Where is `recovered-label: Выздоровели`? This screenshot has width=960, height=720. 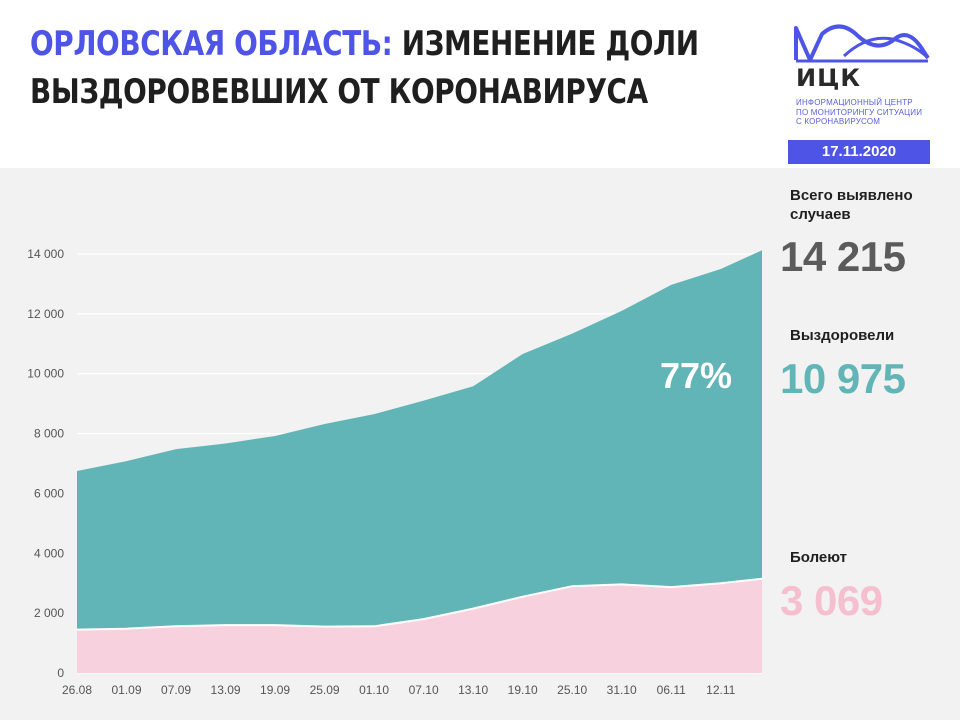 recovered-label: Выздоровели is located at coordinates (842, 335).